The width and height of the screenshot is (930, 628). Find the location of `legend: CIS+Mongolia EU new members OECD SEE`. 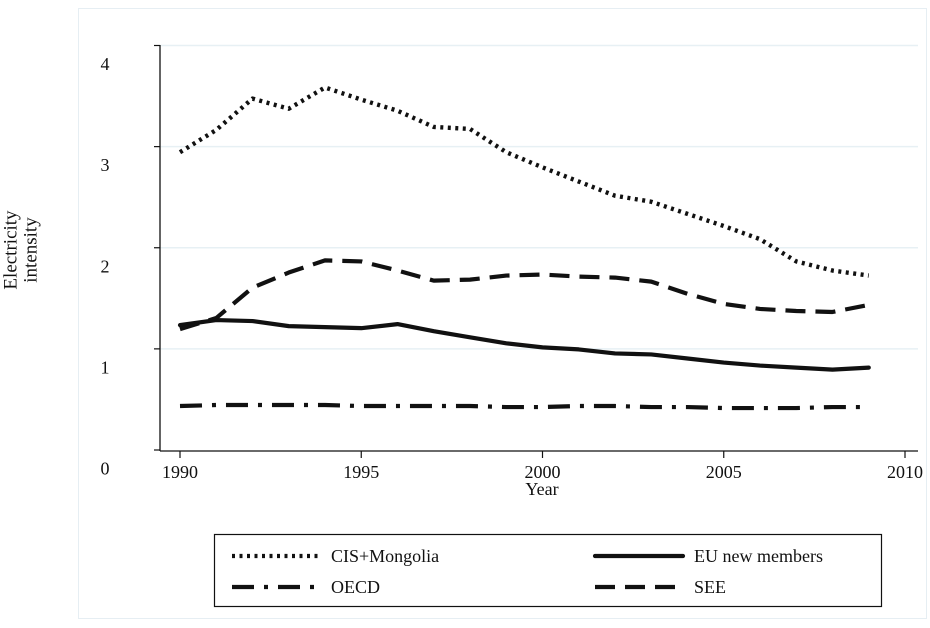

legend: CIS+Mongolia EU new members OECD SEE is located at coordinates (548, 570).